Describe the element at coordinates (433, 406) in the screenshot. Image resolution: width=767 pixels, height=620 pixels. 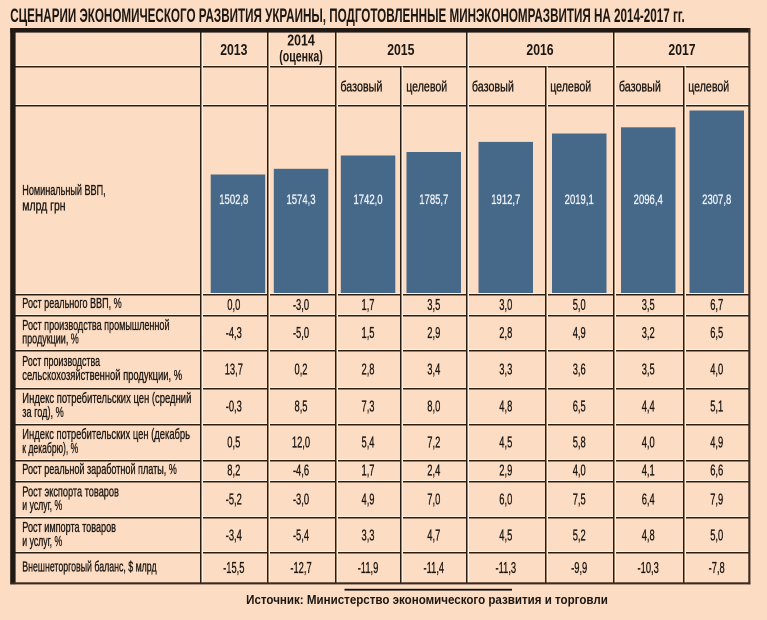
I see `svg-text: 8,0` at that location.